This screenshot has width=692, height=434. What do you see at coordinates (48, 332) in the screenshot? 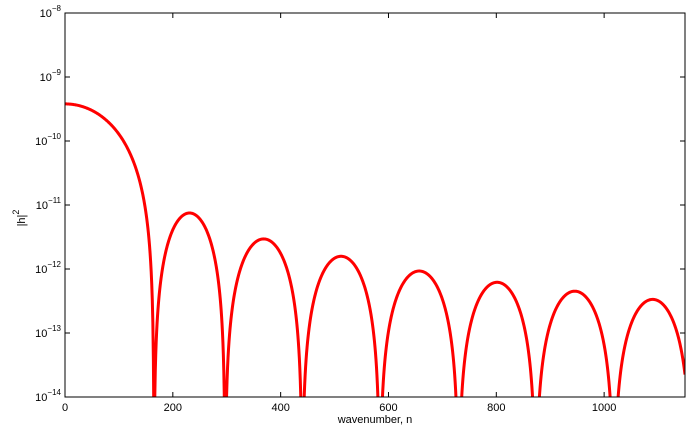
I see `y-tick-label: 10⁻¹³` at bounding box center [48, 332].